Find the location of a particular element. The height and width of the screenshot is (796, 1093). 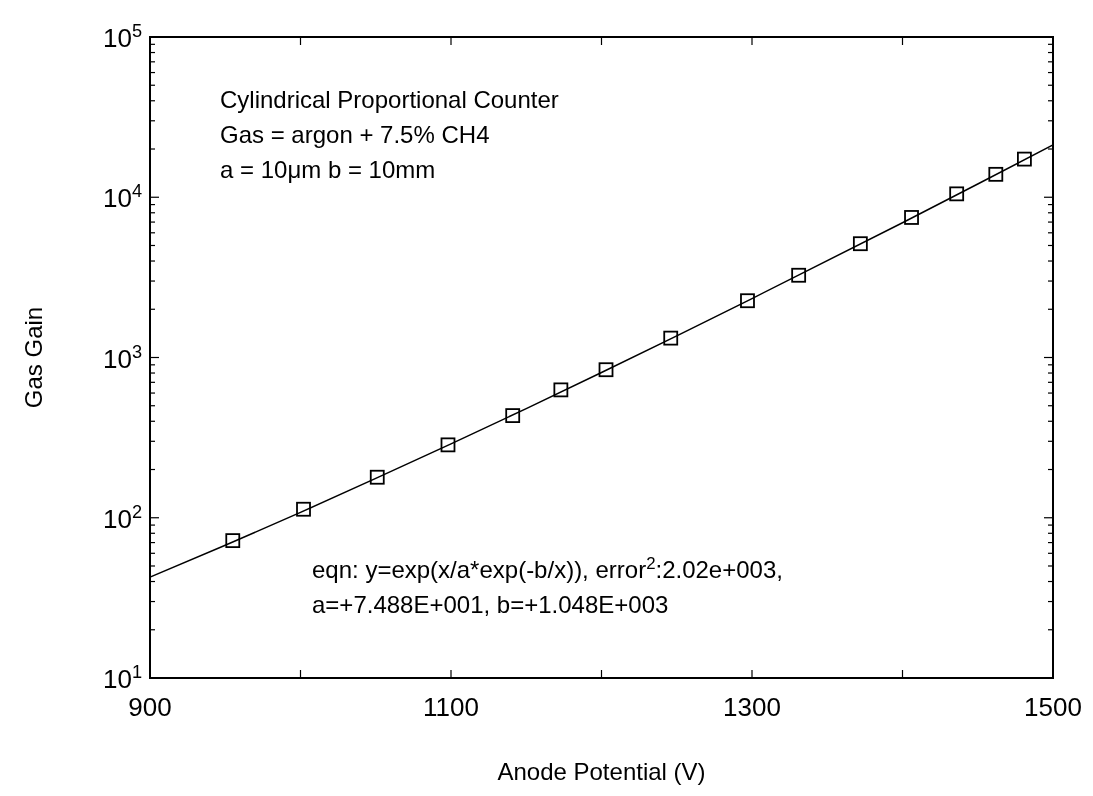

y-tick-label: 10$^{5}$ is located at coordinates (122, 37).